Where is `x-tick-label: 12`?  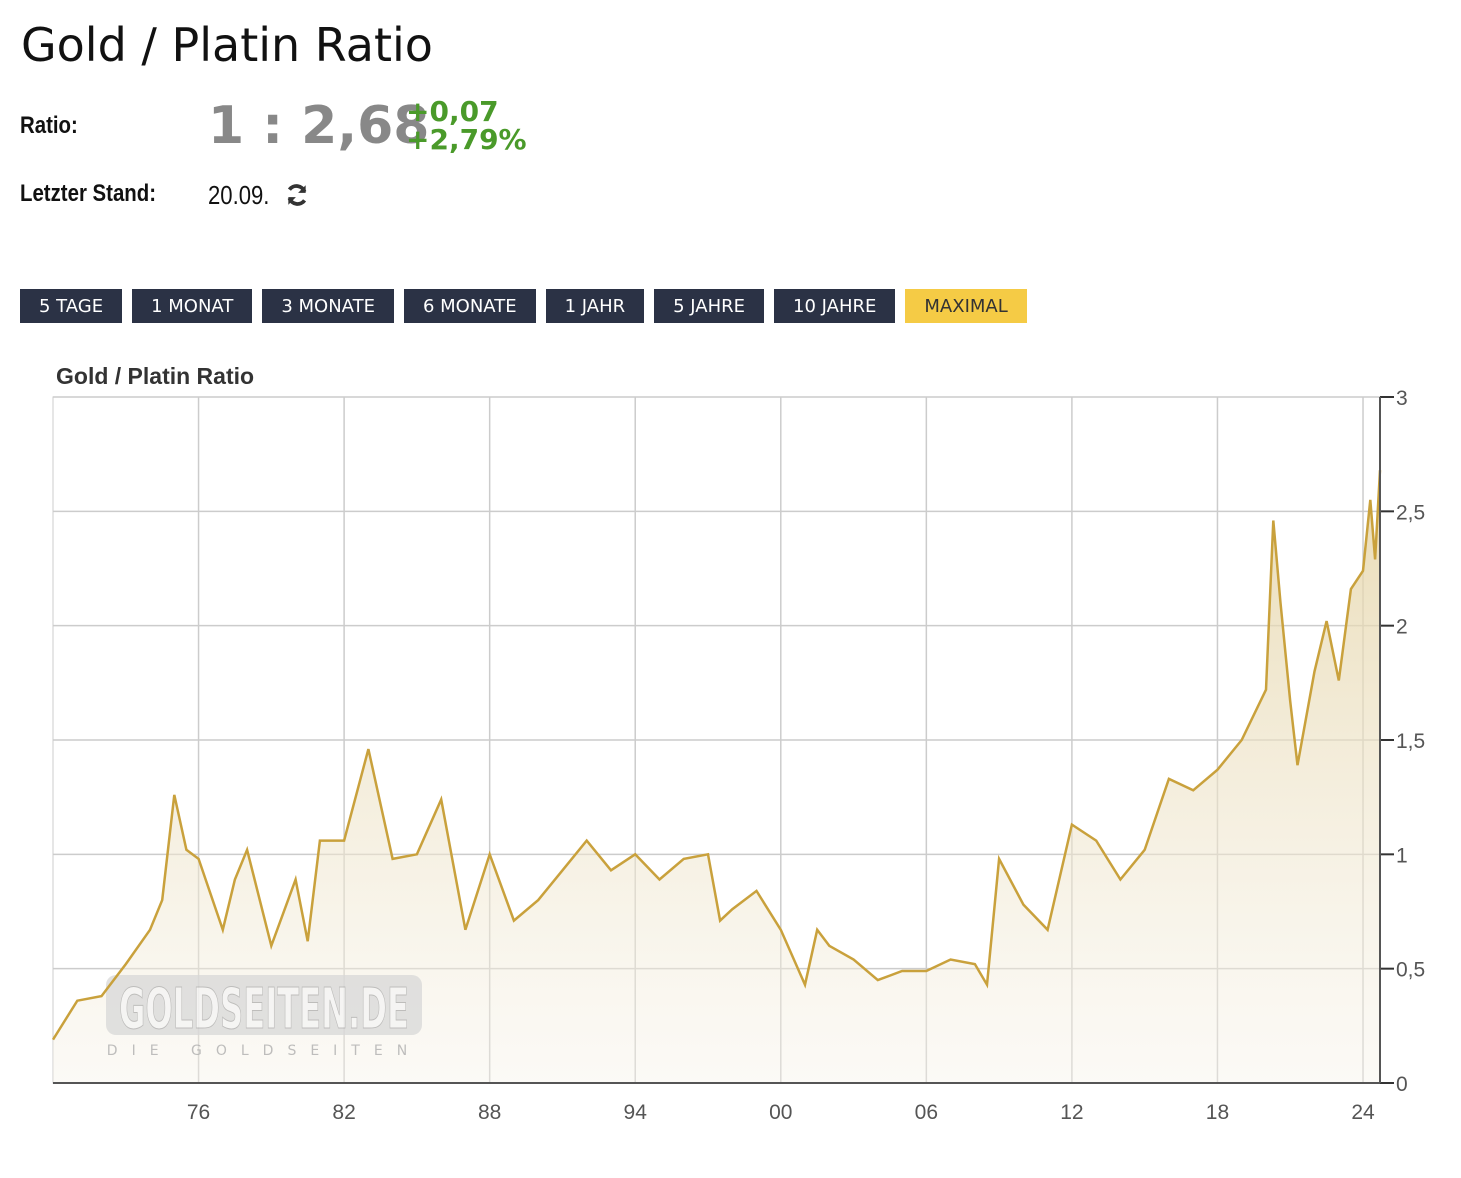 x-tick-label: 12 is located at coordinates (1071, 1112).